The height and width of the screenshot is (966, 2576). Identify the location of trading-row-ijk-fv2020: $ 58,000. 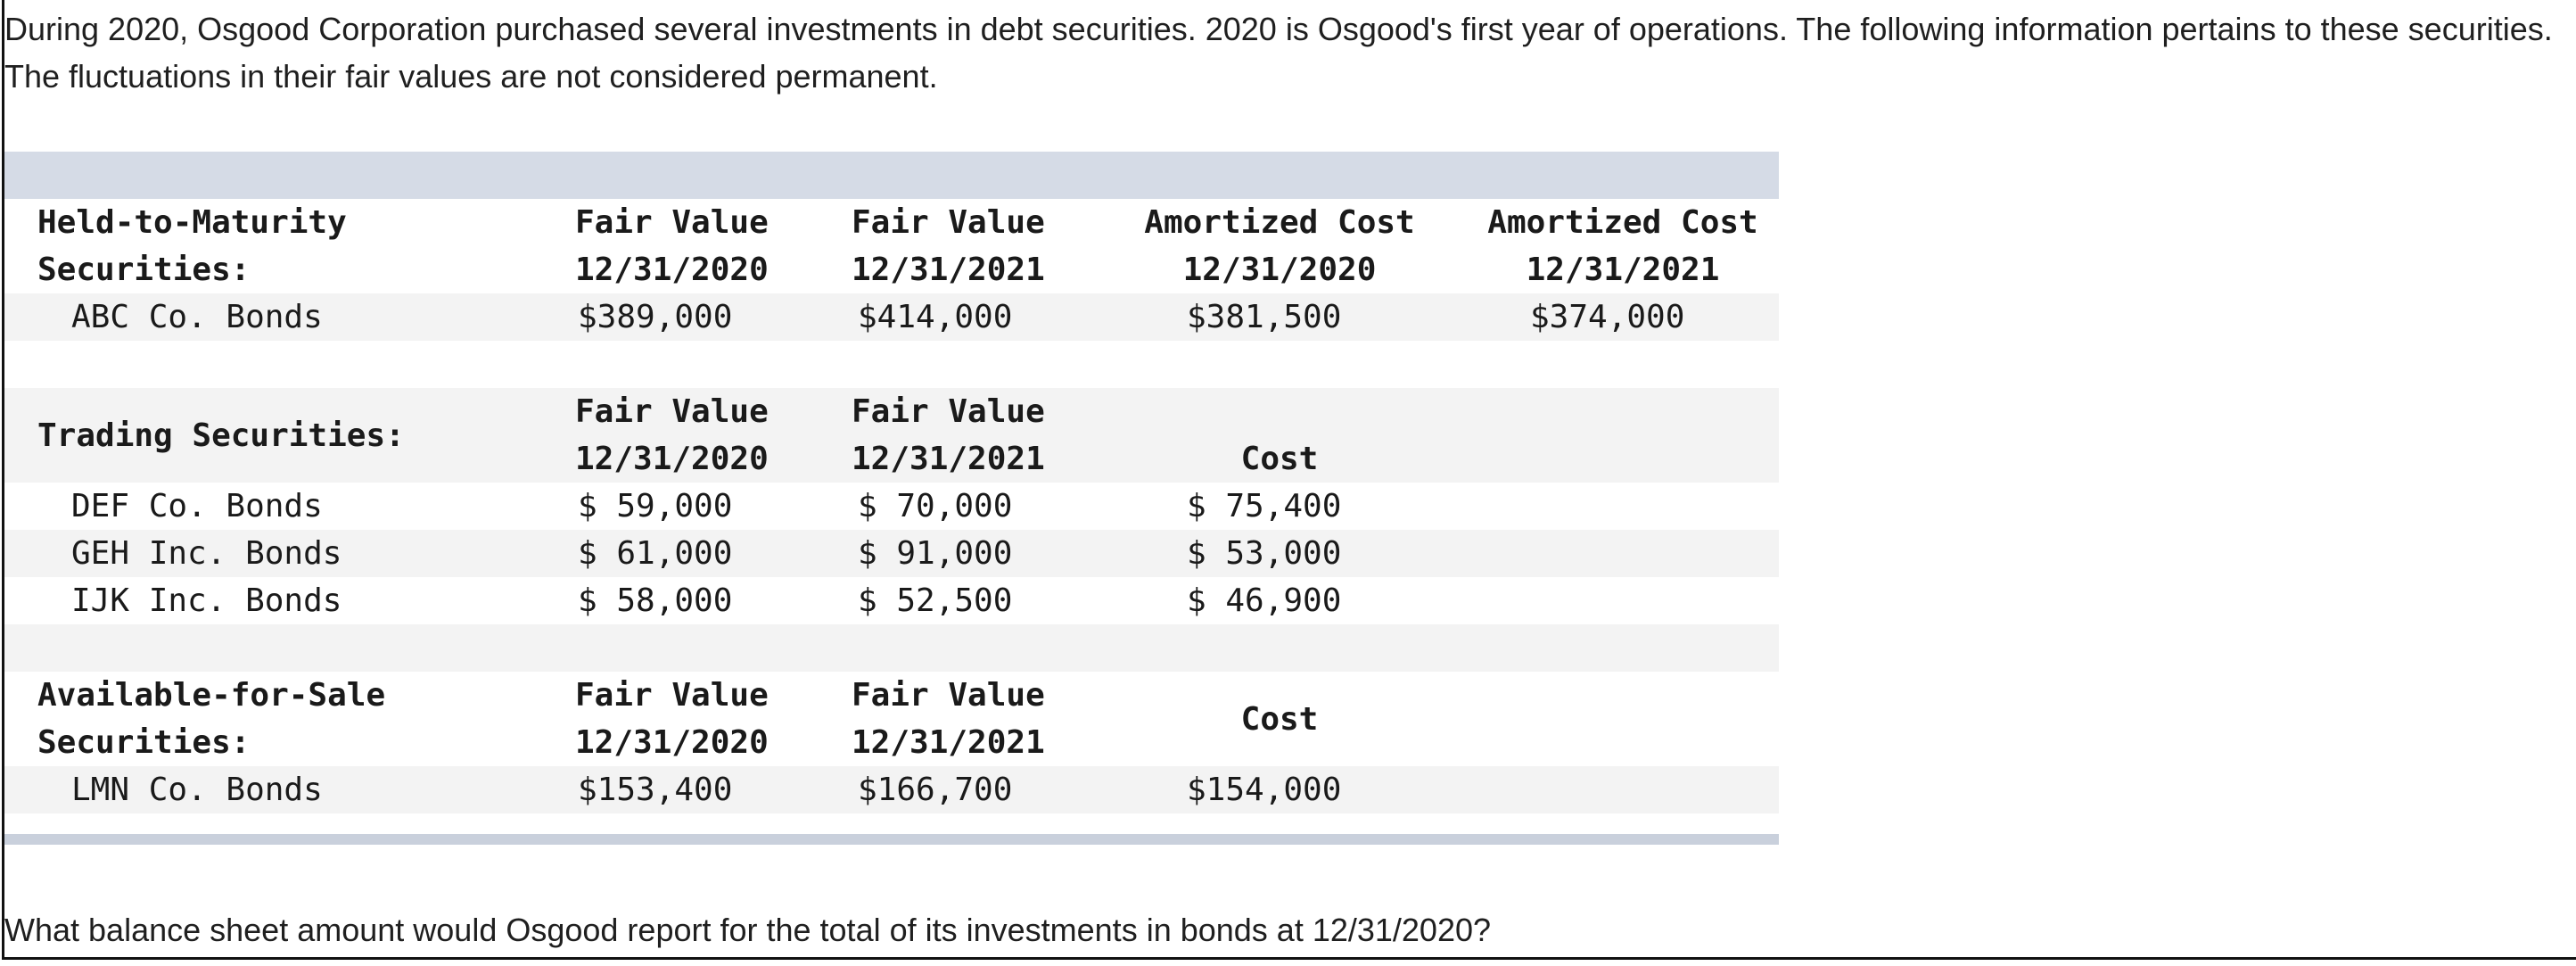
(655, 600).